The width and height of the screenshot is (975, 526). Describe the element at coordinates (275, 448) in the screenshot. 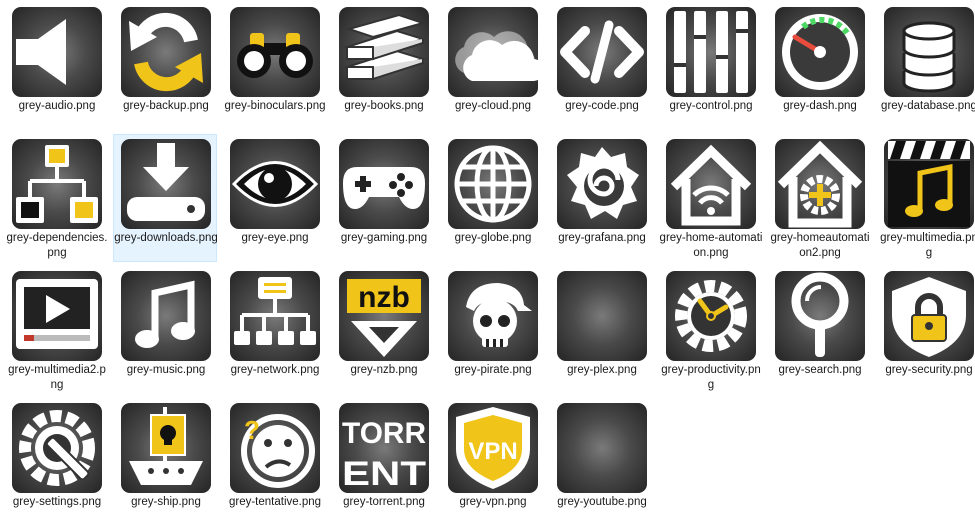

I see `file-thumbnail: ?` at that location.